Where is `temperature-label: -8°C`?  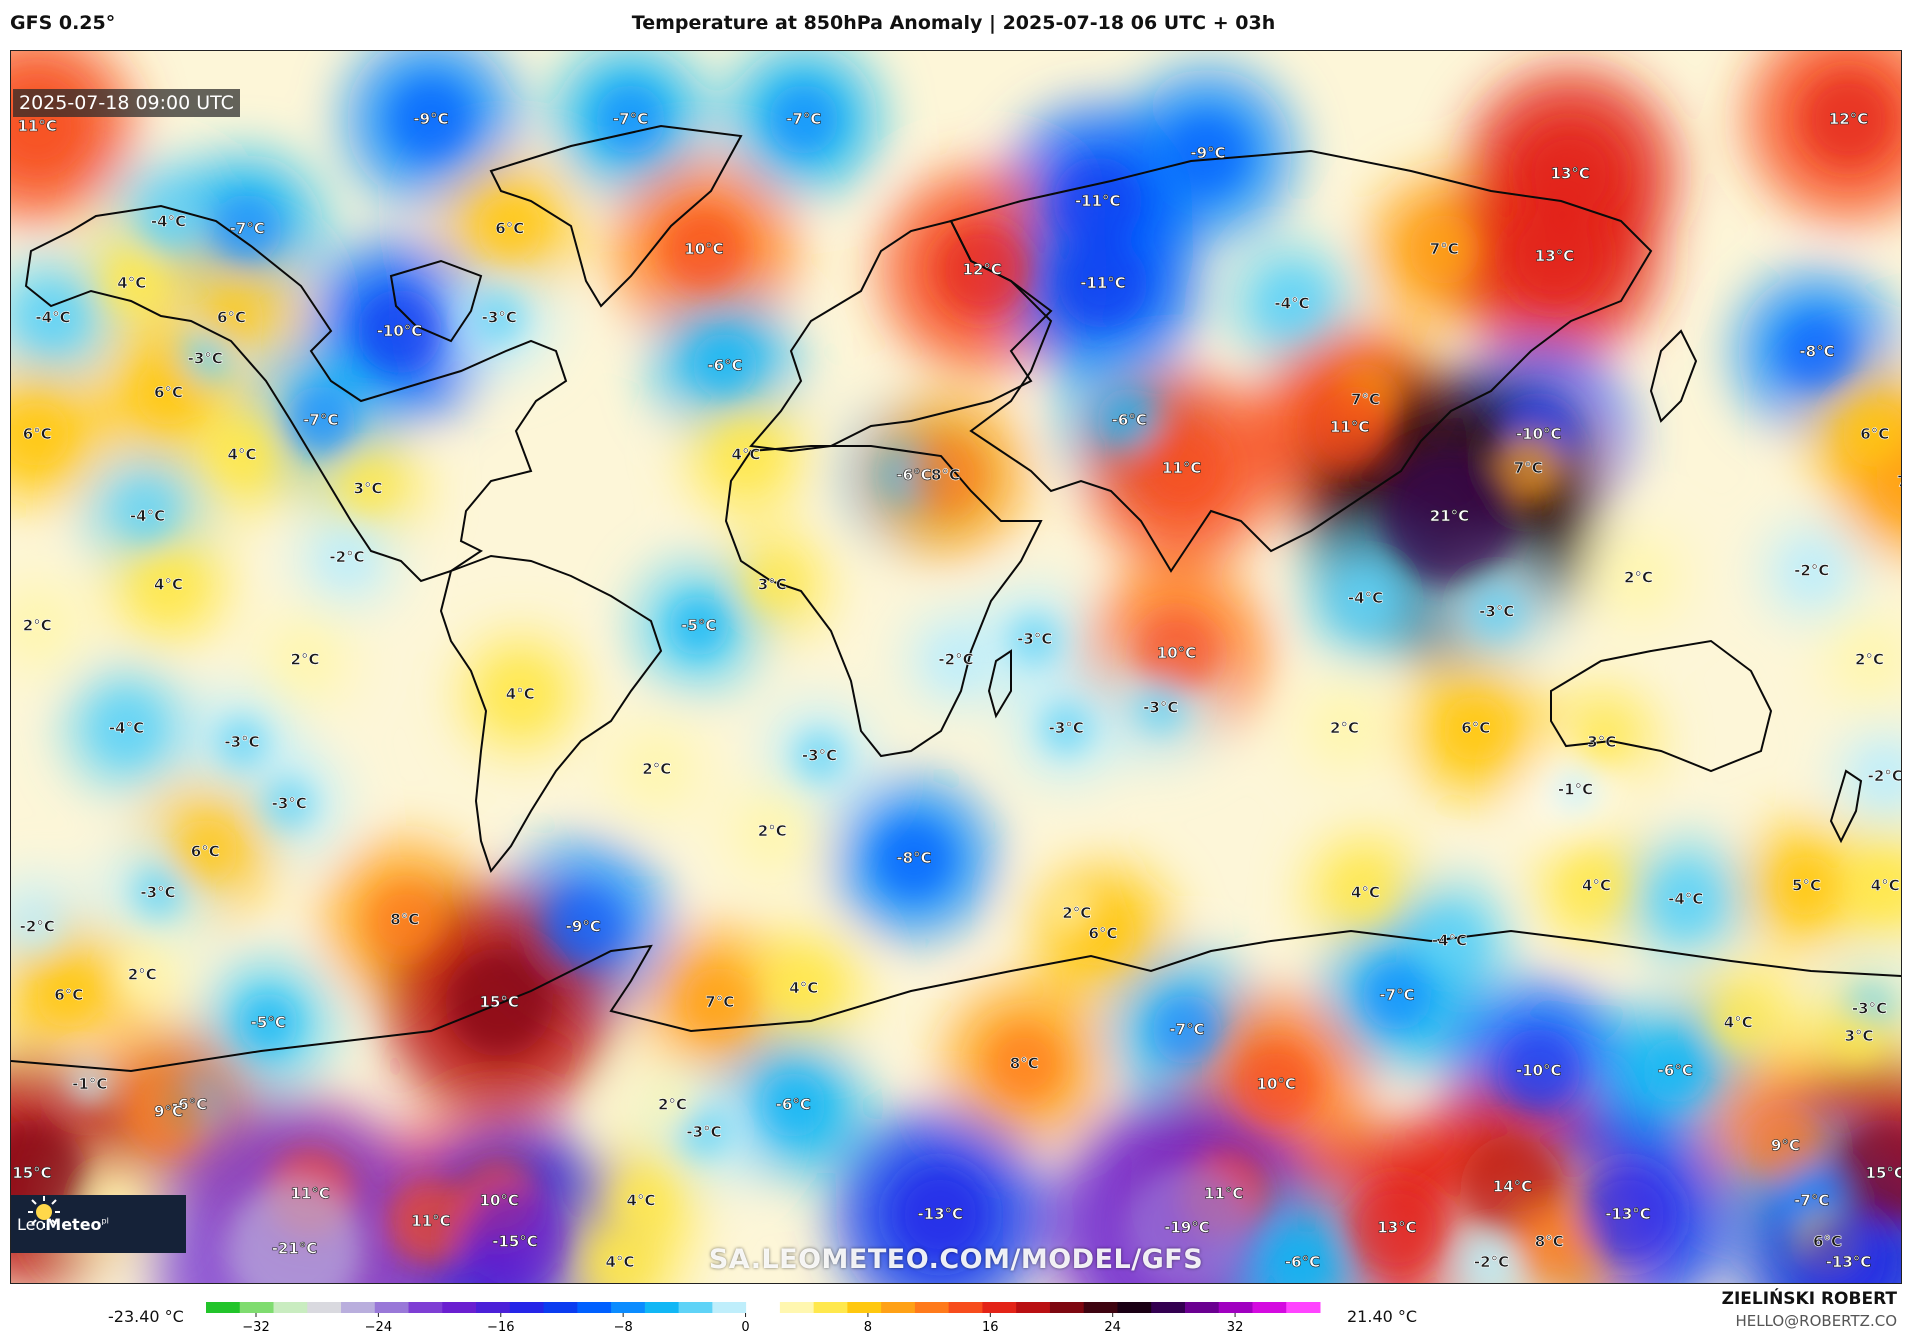
temperature-label: -8°C is located at coordinates (913, 858).